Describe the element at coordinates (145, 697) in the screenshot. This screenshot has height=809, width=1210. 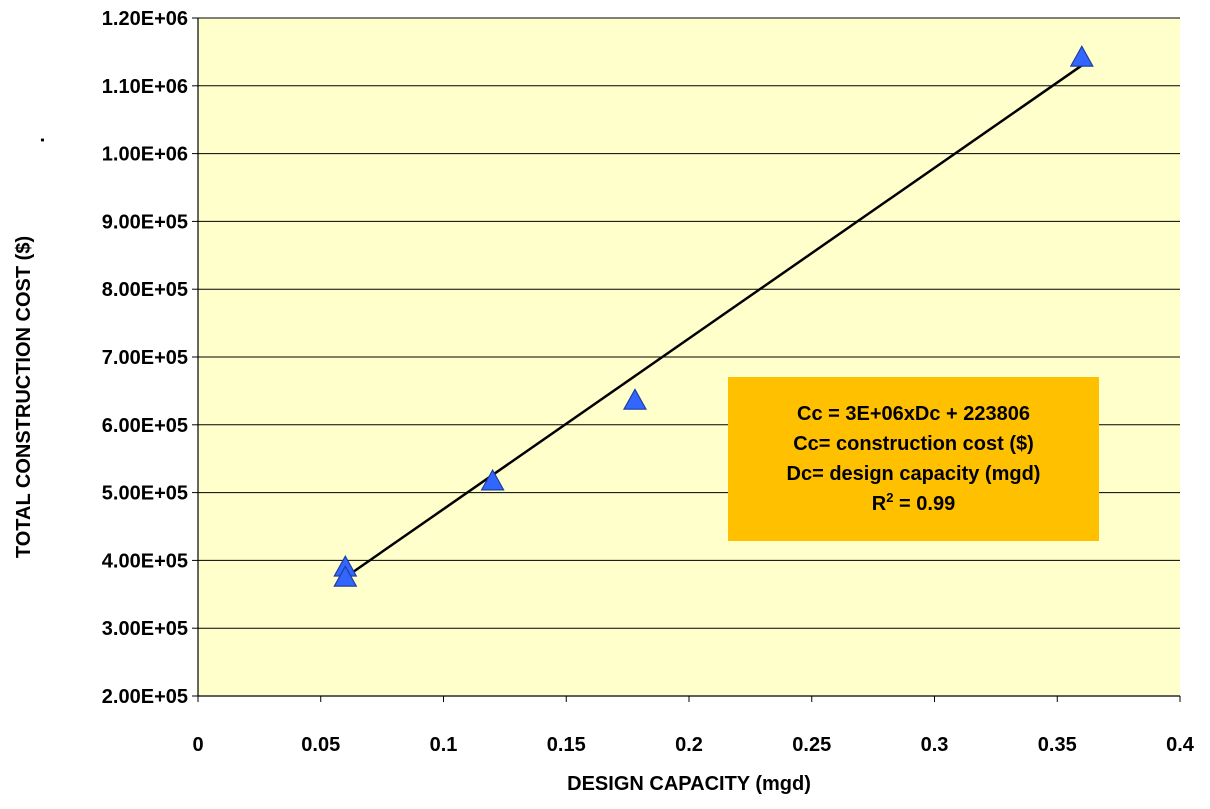
I see `y-tick-label: 2.00E+05` at that location.